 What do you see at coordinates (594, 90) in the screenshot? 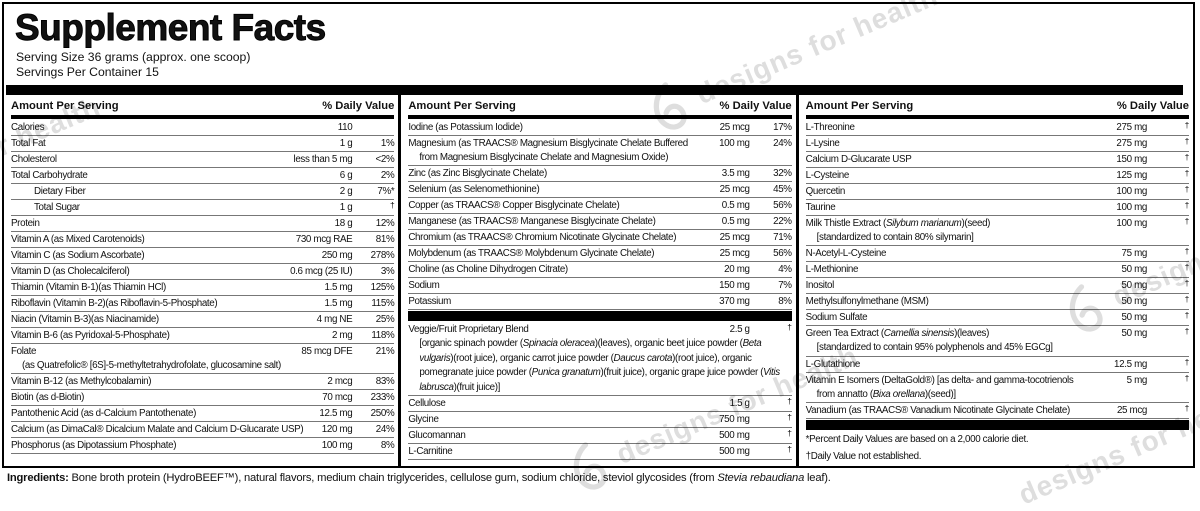
I see `header-divider-bar` at bounding box center [594, 90].